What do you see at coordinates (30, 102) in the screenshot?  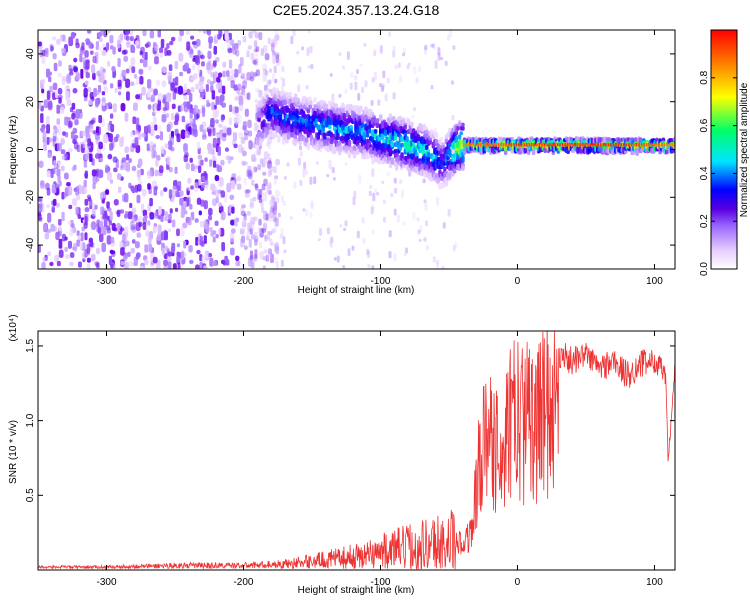 I see `y-tick-label-3: 20` at bounding box center [30, 102].